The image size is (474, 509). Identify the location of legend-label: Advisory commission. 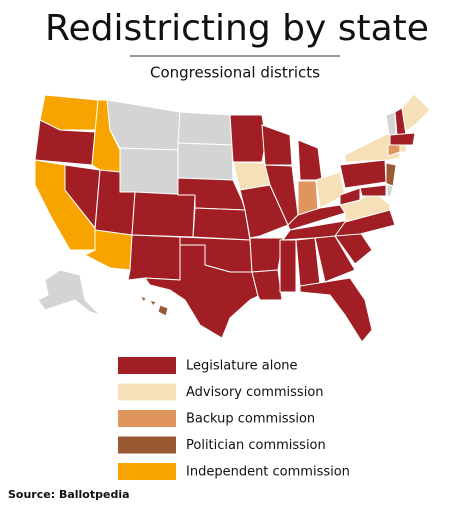
(255, 392).